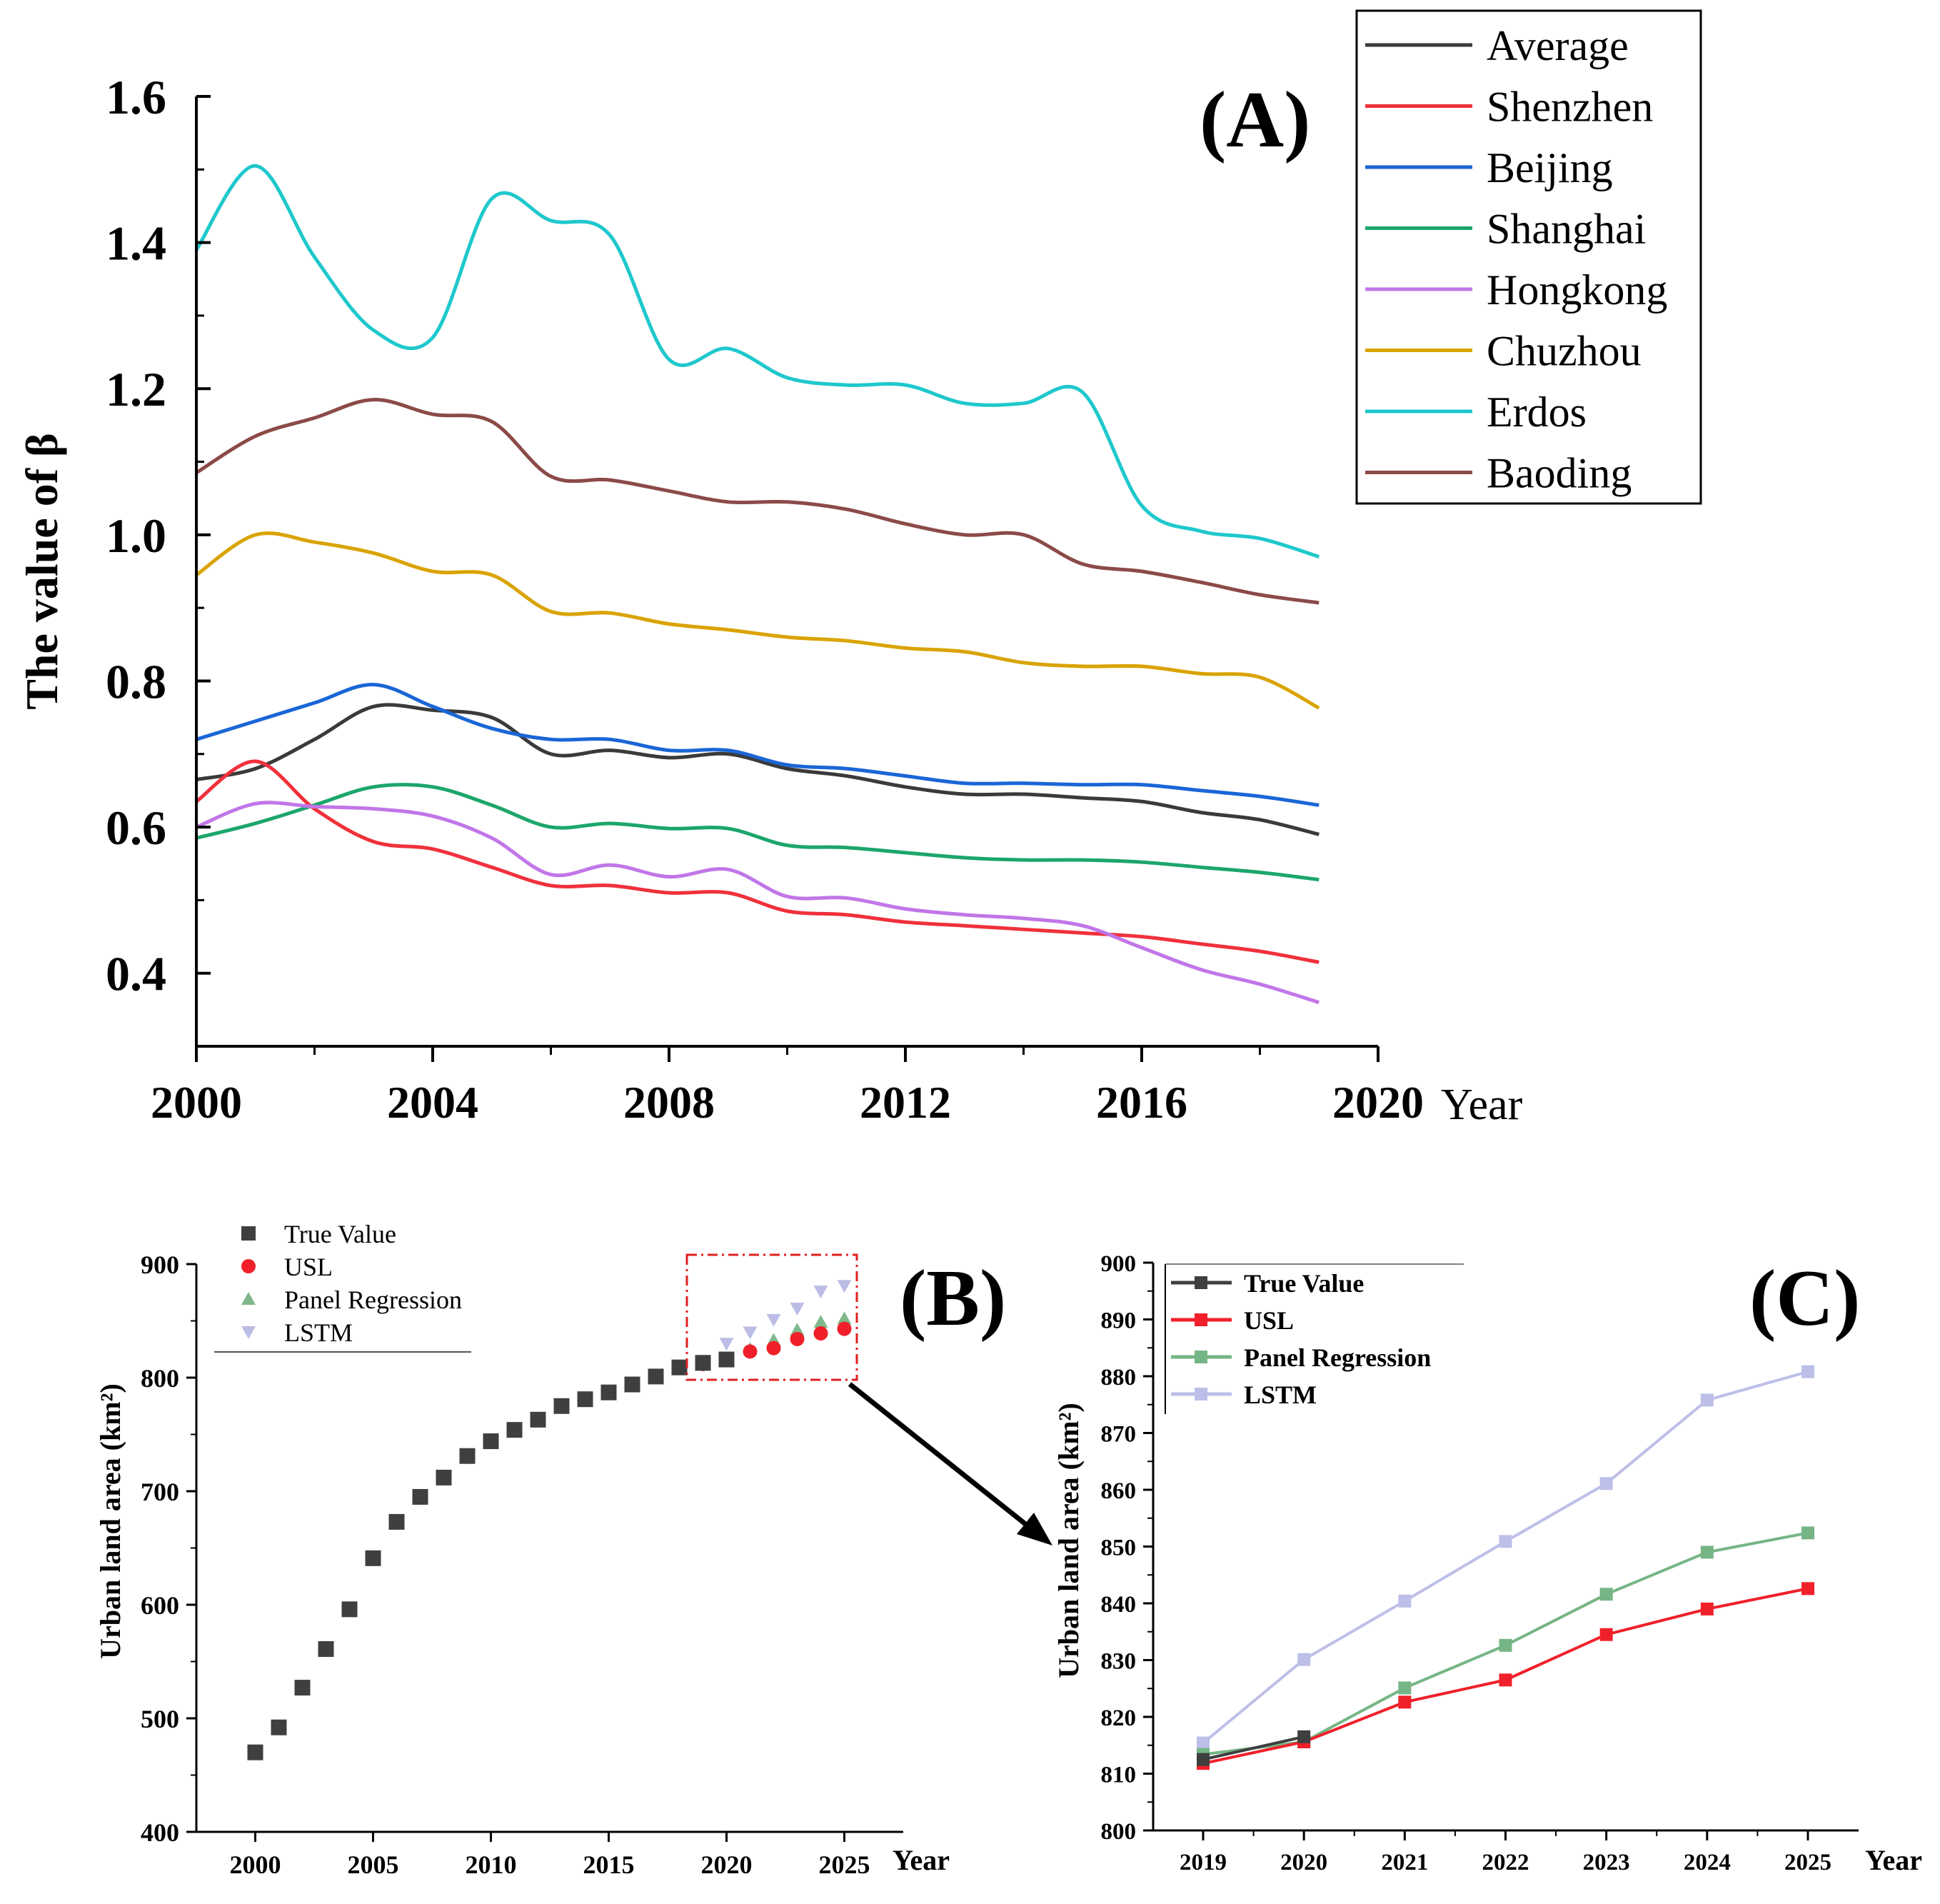  What do you see at coordinates (340, 1234) in the screenshot?
I see `chart-b-legend-label: True Value` at bounding box center [340, 1234].